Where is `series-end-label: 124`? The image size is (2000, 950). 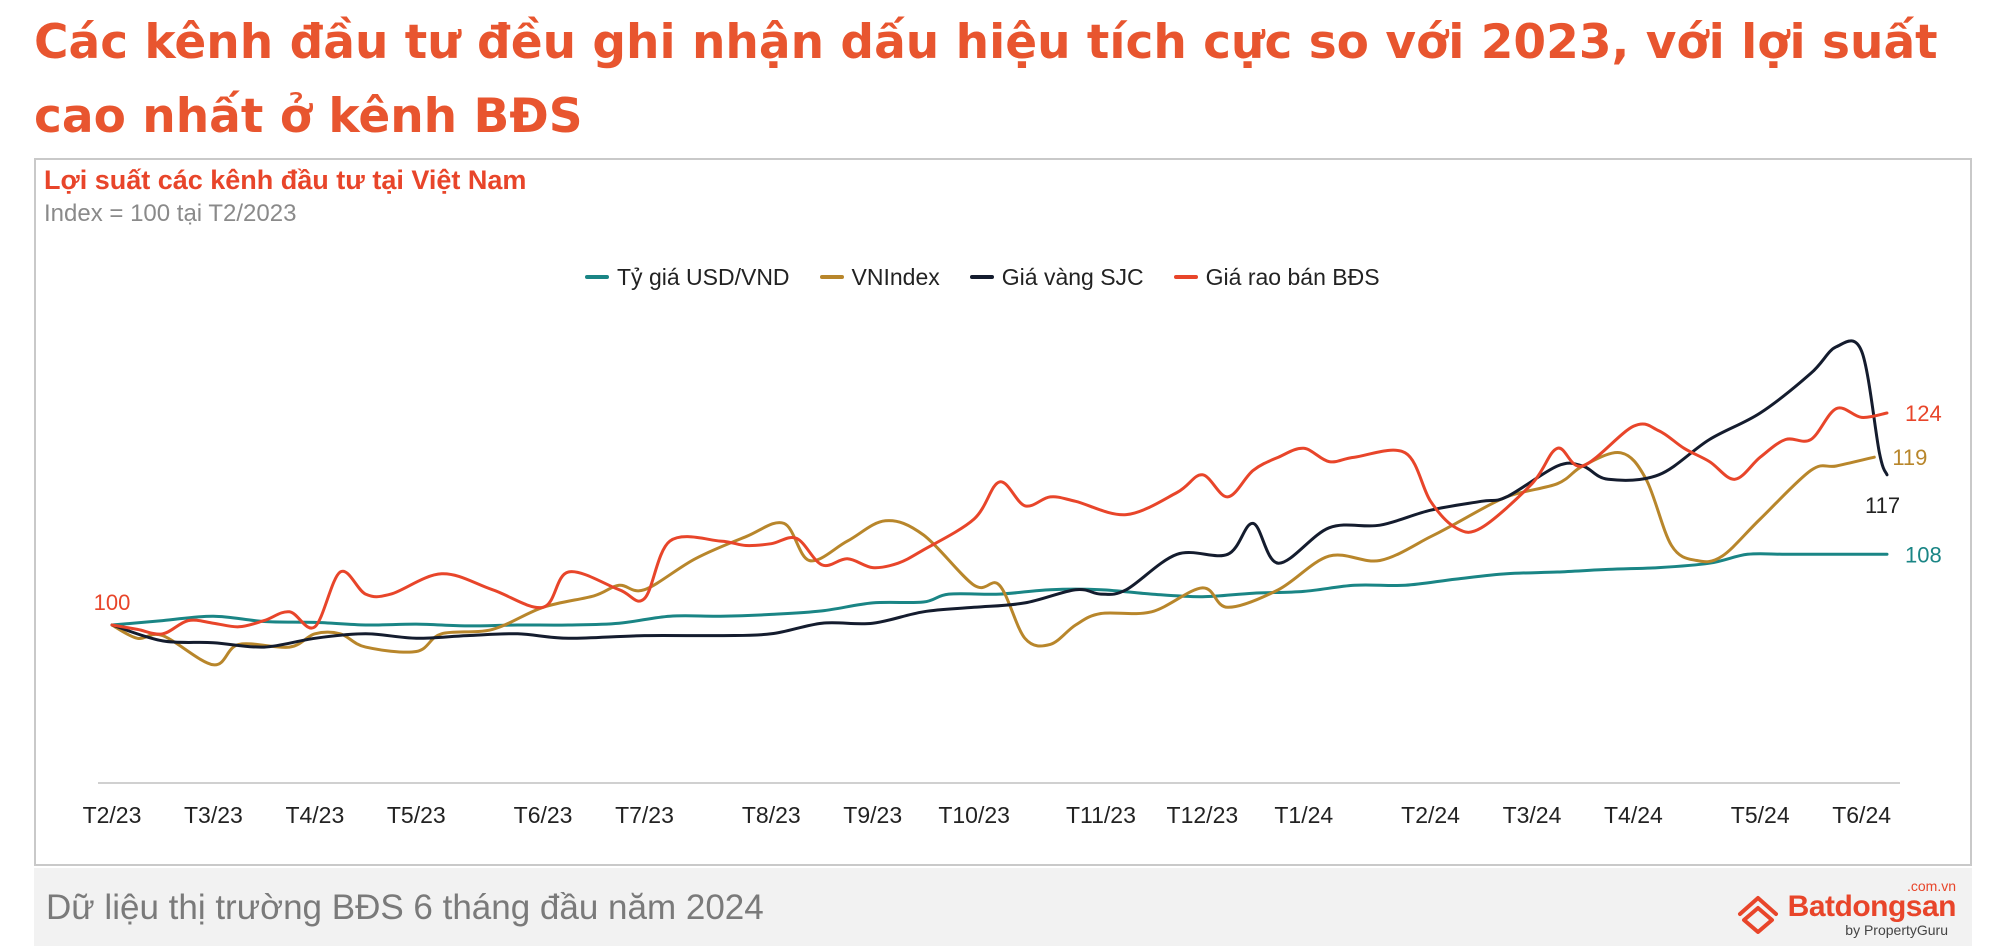
series-end-label: 124 is located at coordinates (1923, 413).